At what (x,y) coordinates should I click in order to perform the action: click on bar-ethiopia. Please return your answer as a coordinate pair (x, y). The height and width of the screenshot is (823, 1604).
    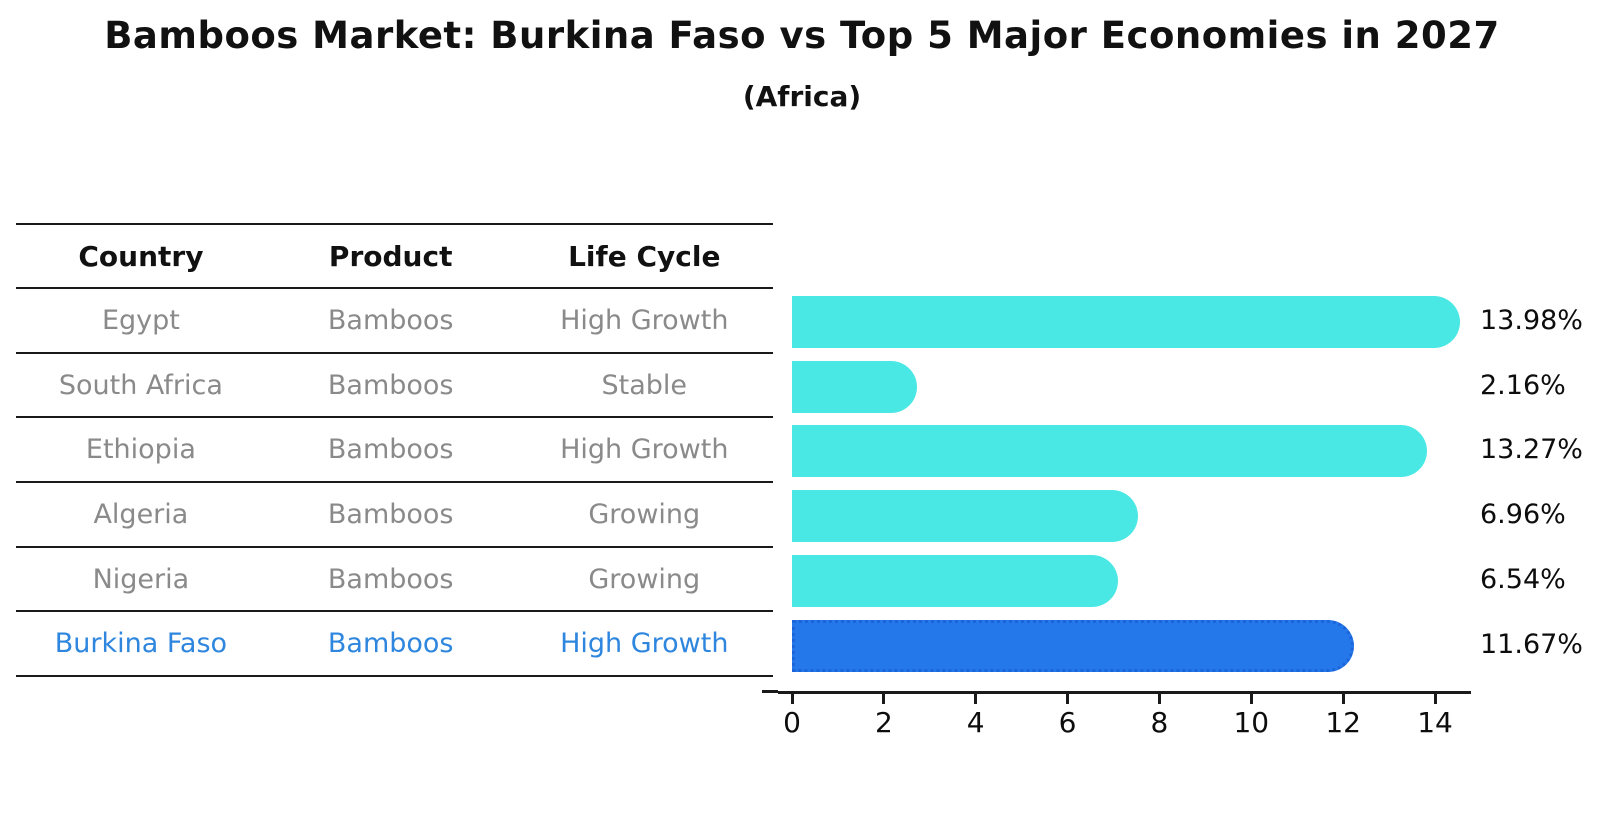
    Looking at the image, I should click on (1110, 451).